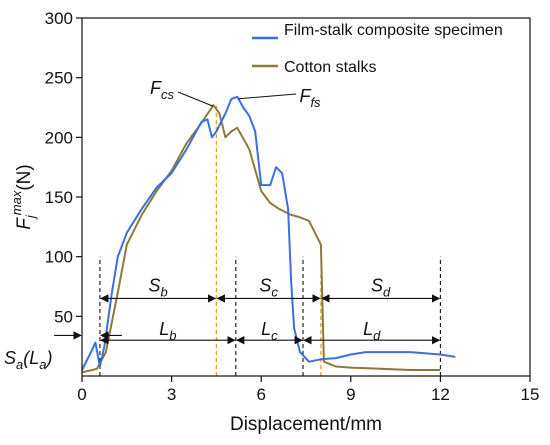 The width and height of the screenshot is (550, 445). I want to click on peak-label-fcs: Fcs, so click(162, 90).